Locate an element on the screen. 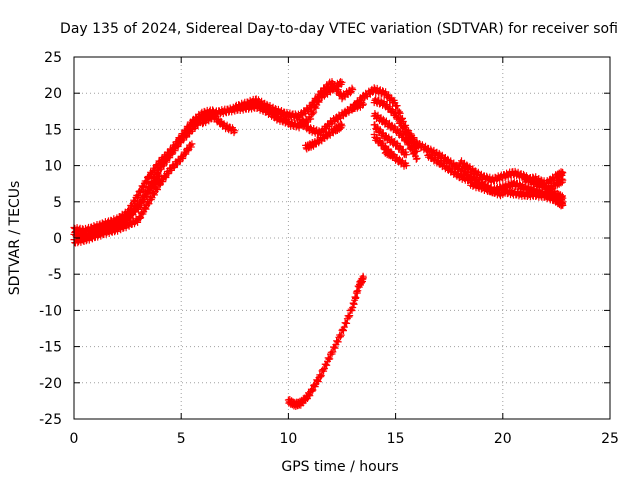  series-sat-u is located at coordinates (543, 179).